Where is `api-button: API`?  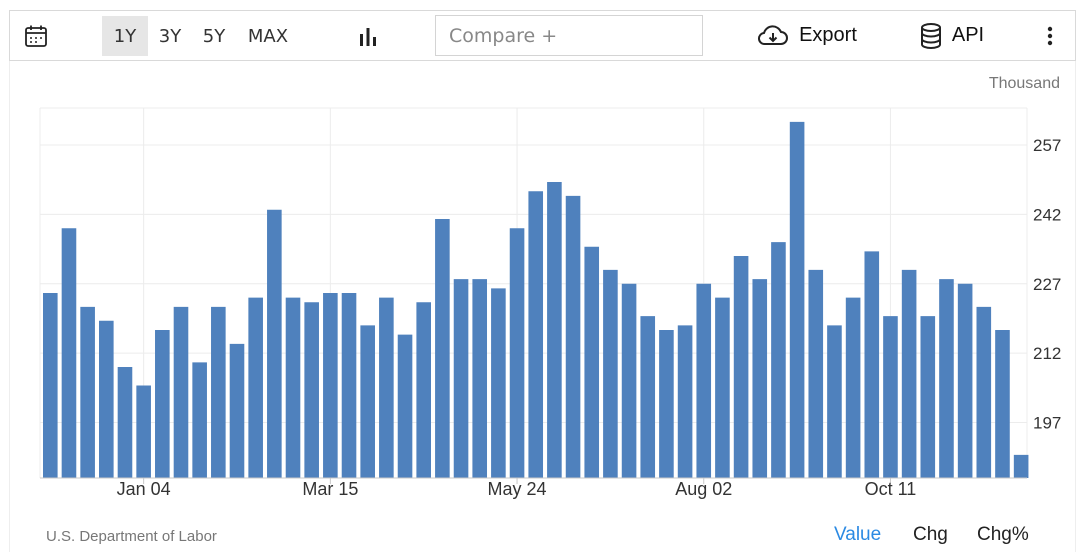 api-button: API is located at coordinates (952, 35).